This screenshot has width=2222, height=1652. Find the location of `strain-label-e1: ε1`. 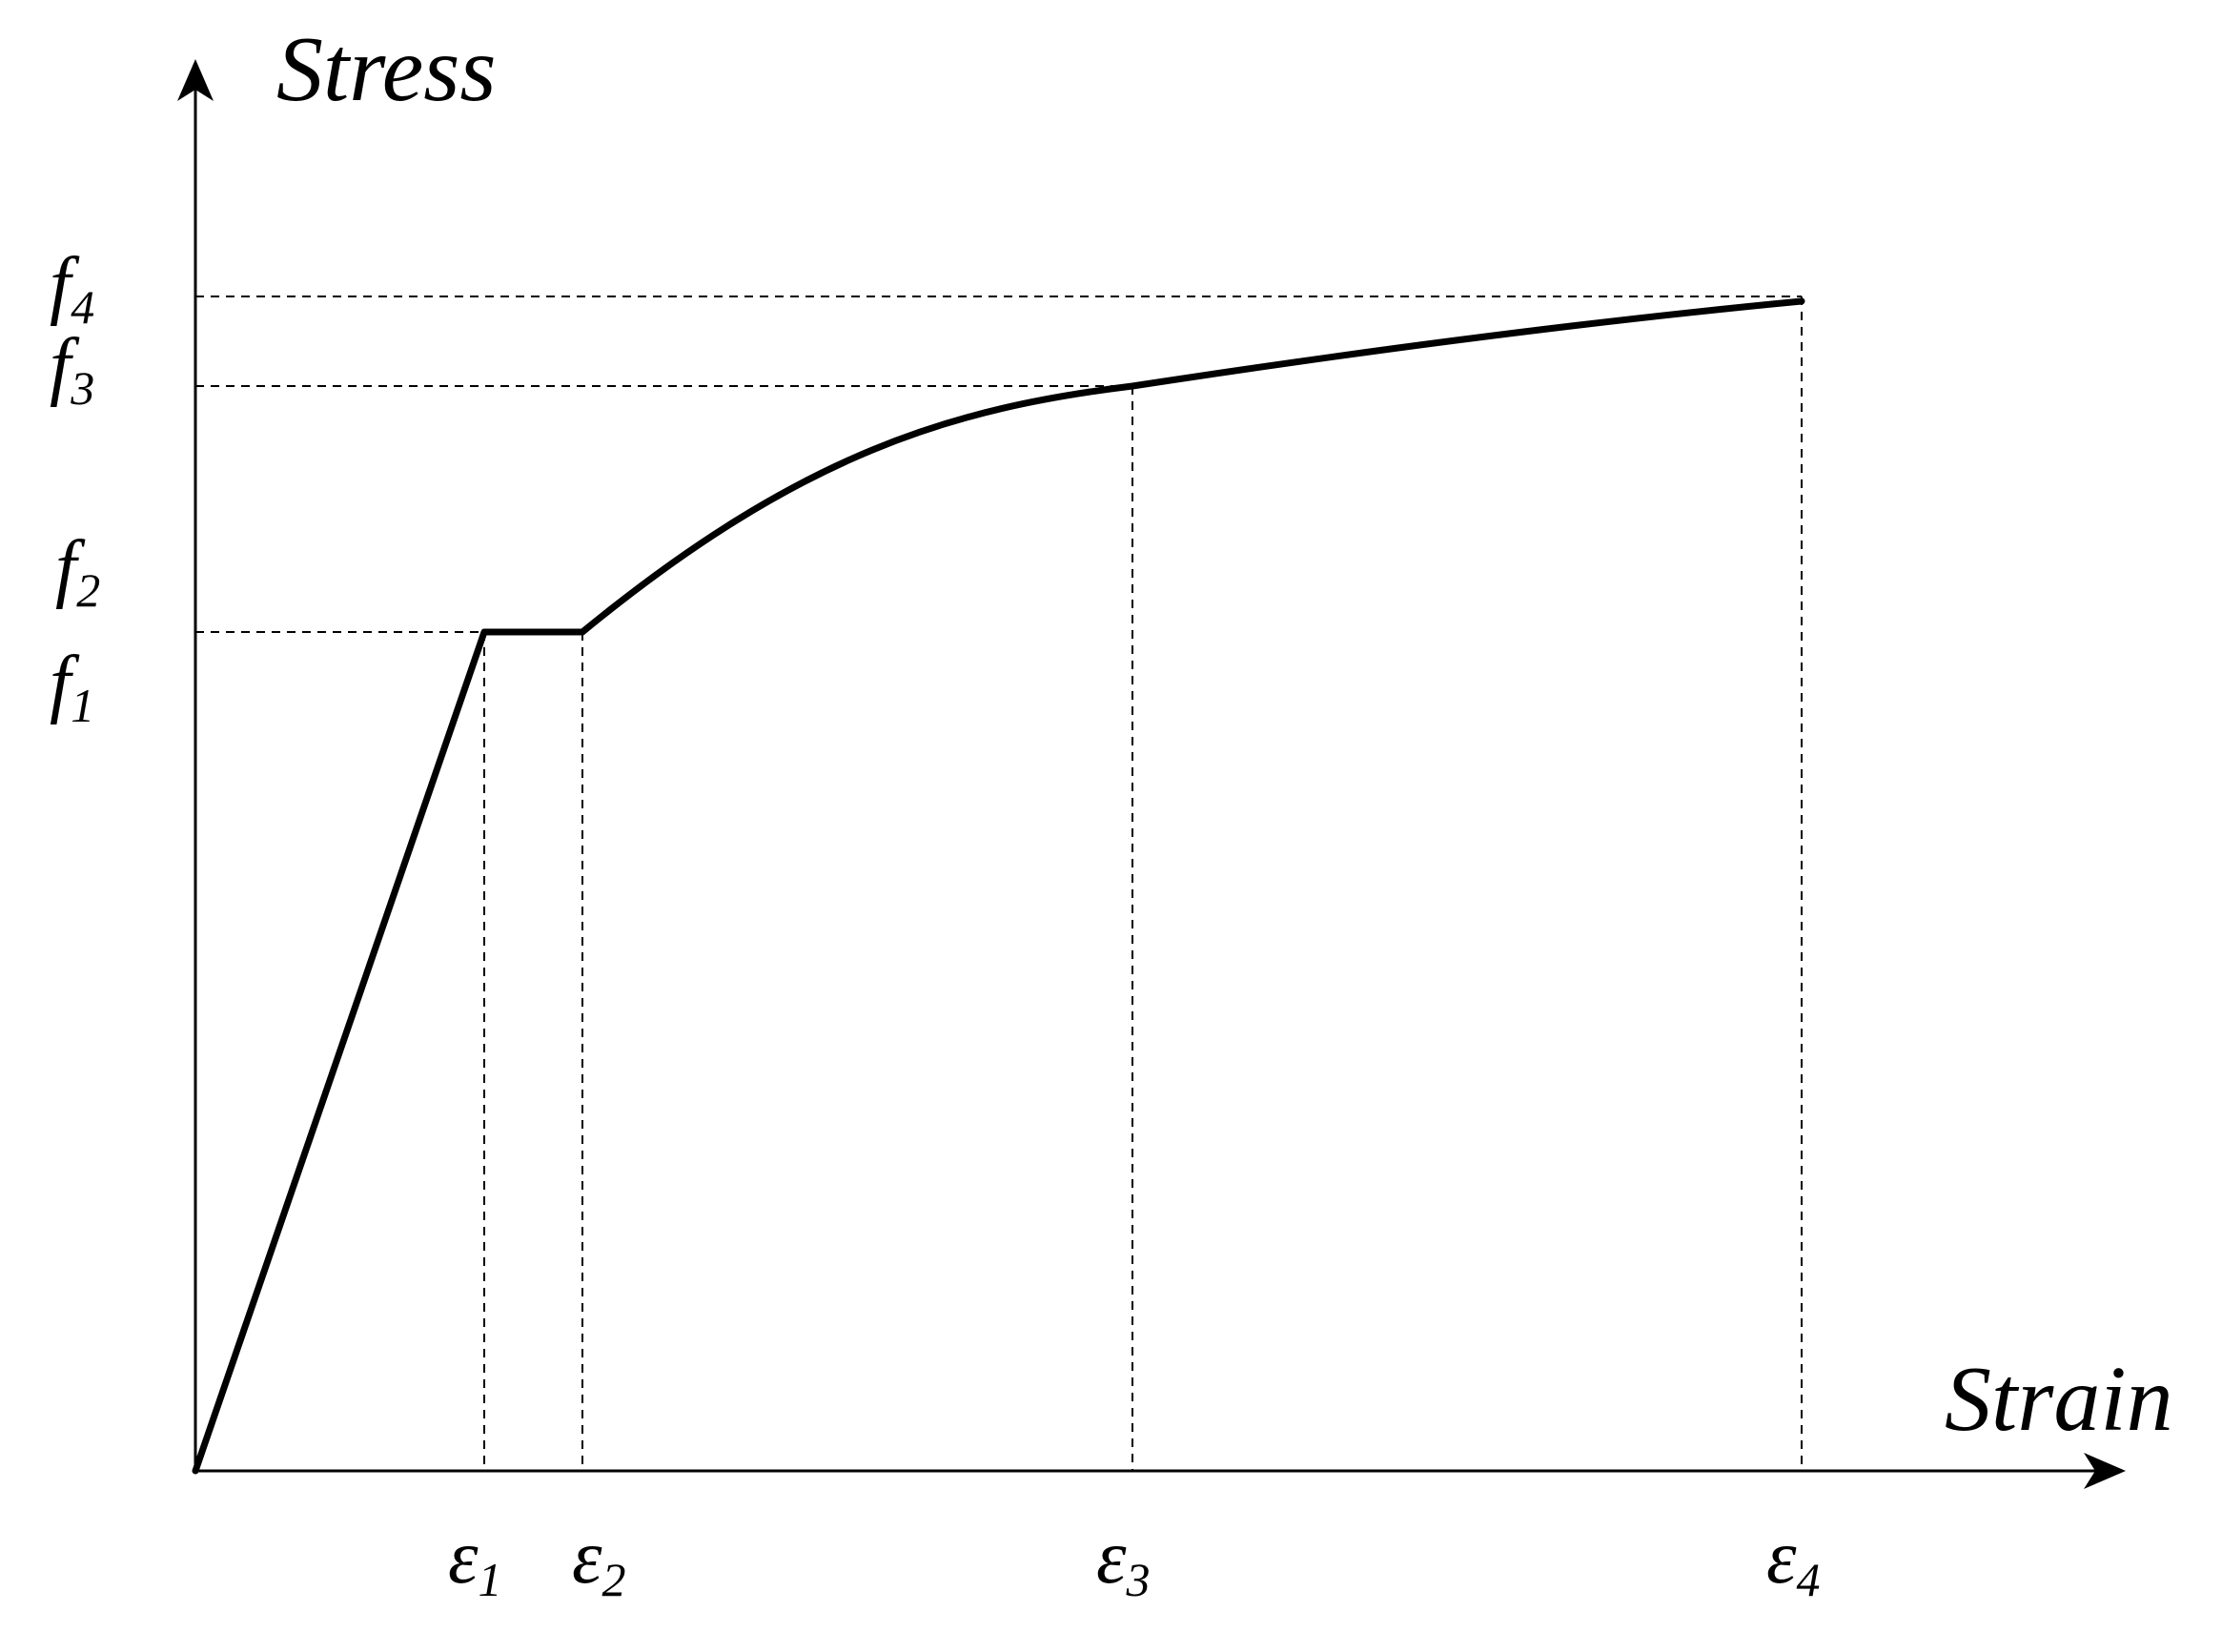

strain-label-e1: ε1 is located at coordinates (475, 1561).